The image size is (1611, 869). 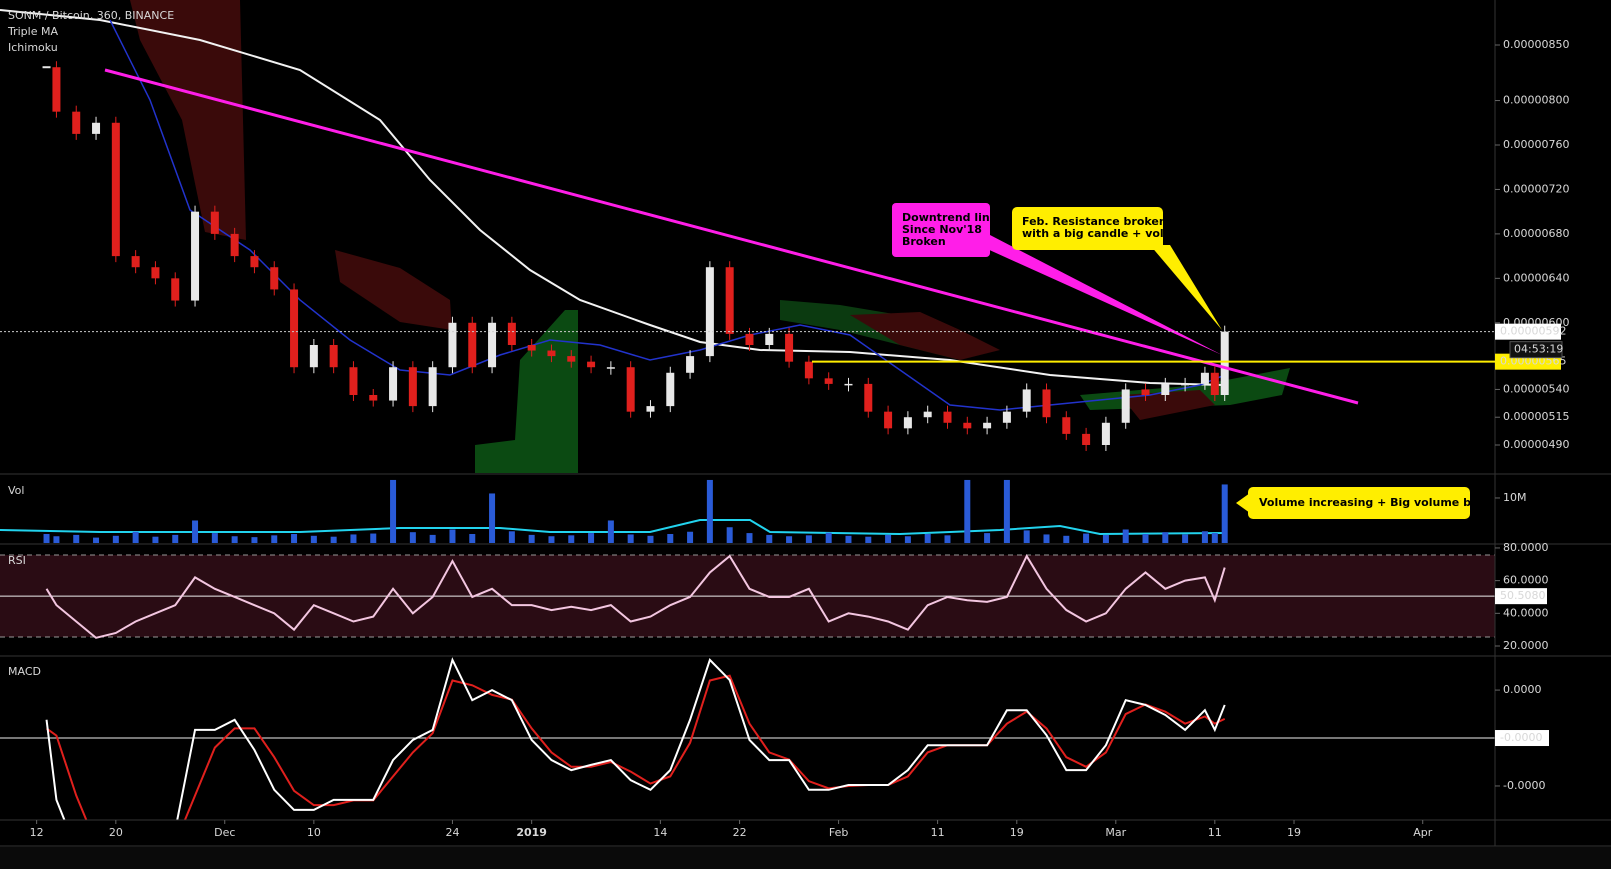 What do you see at coordinates (1523, 595) in the screenshot?
I see `rsi-last-label: 50.5080` at bounding box center [1523, 595].